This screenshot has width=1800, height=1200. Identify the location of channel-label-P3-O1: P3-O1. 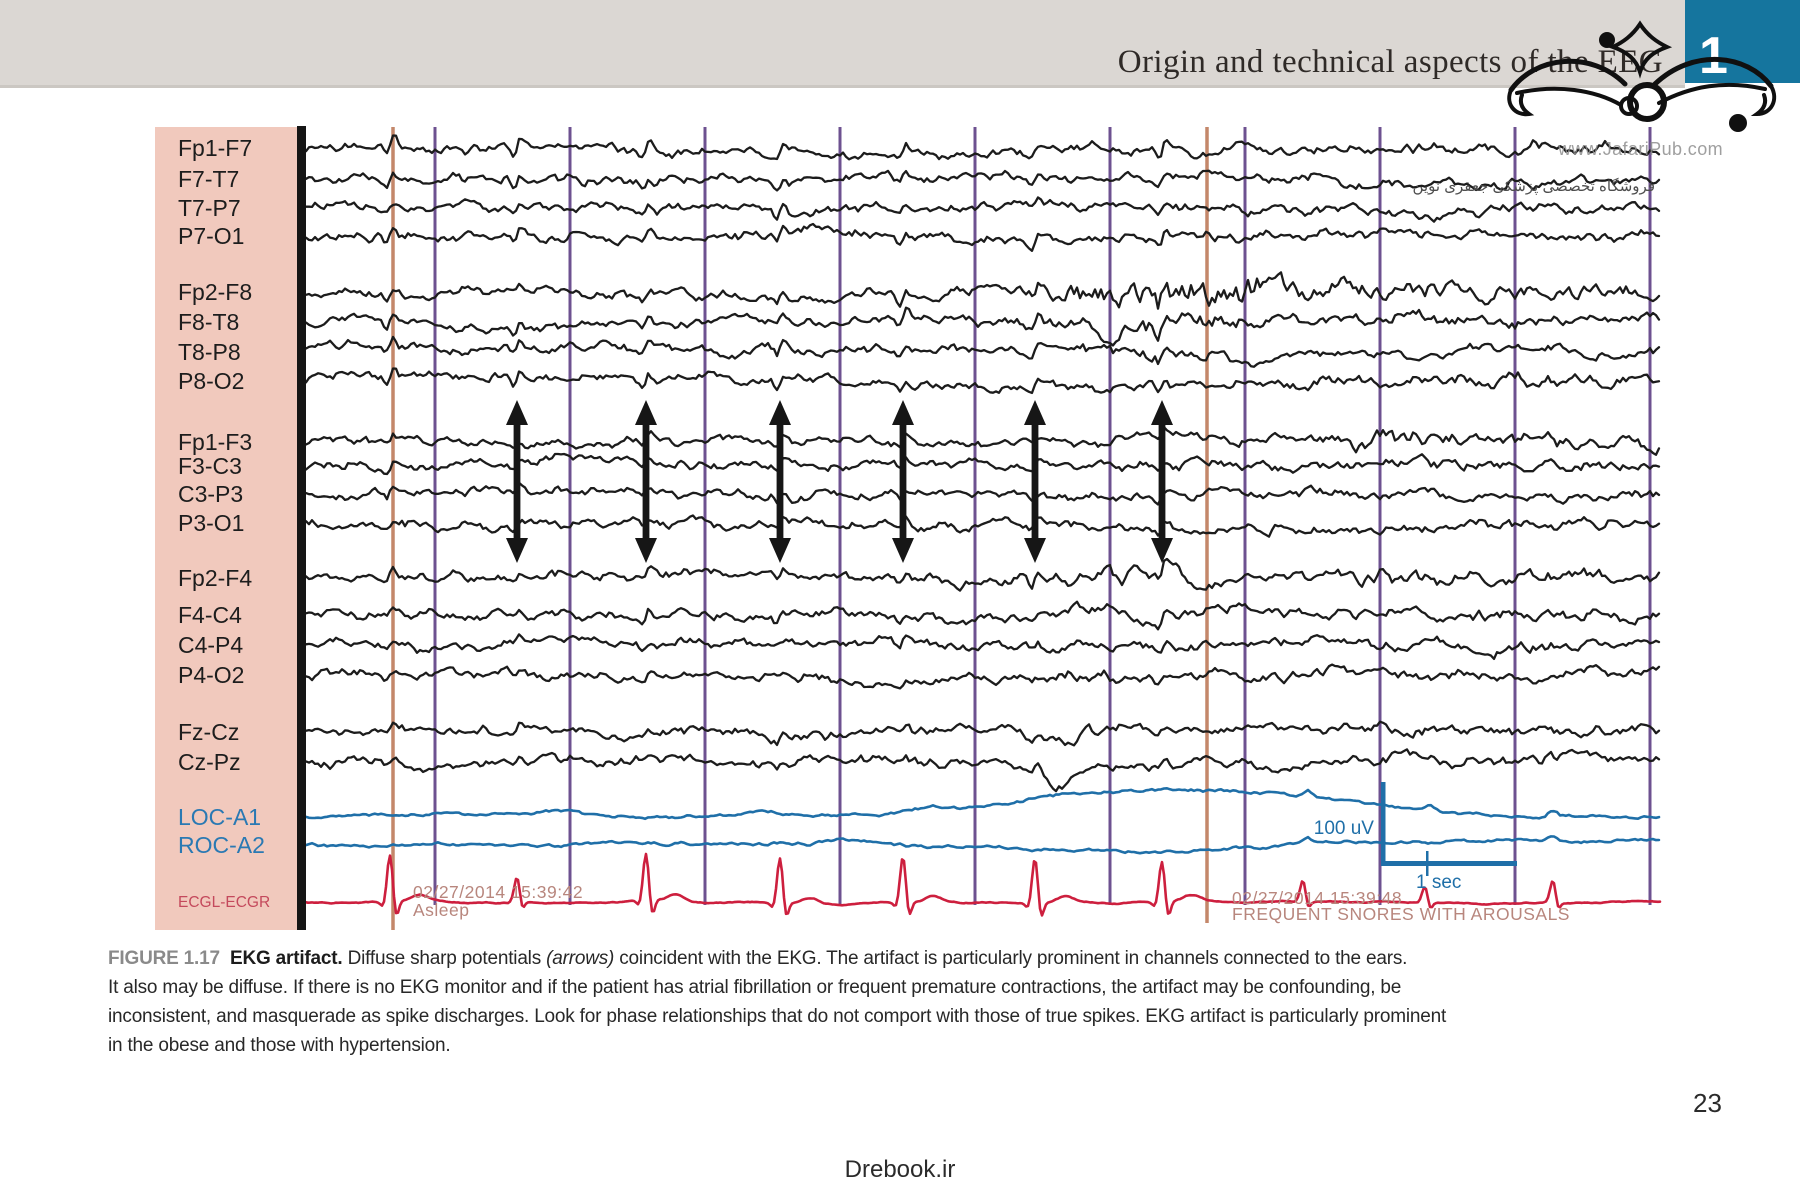
(211, 523).